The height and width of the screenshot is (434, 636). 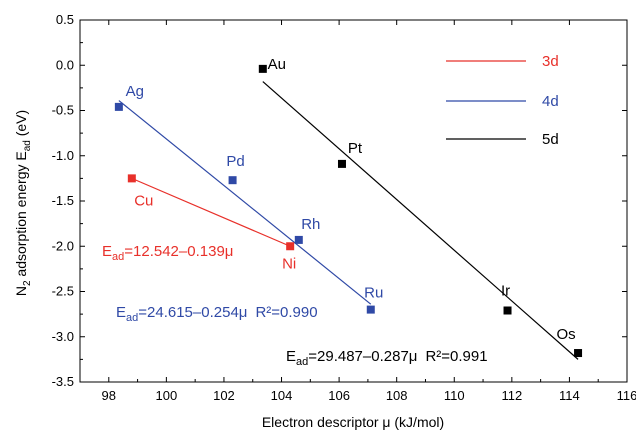 I want to click on y-tick-label: -3.5, so click(x=63, y=381).